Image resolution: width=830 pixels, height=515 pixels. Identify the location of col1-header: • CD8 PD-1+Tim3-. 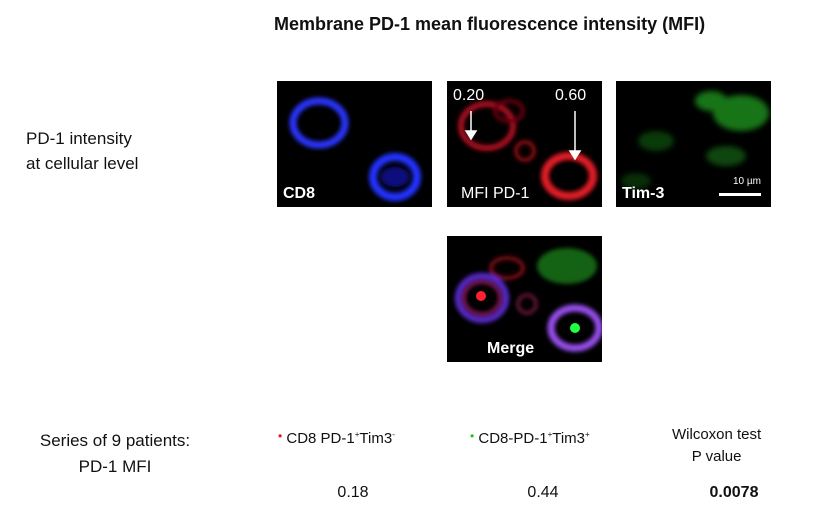
(336, 437).